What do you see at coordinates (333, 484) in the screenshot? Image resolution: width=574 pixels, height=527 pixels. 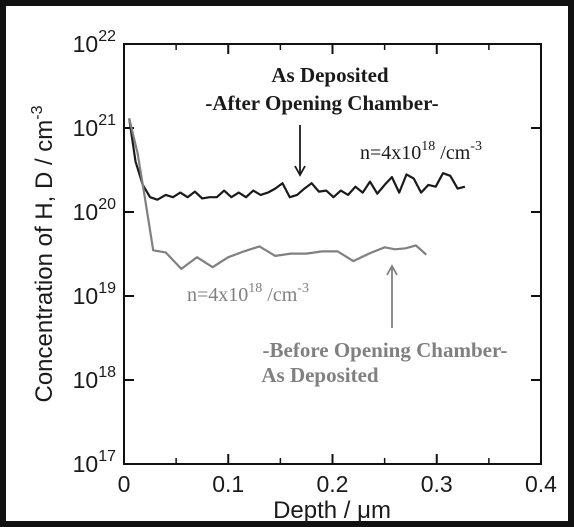 I see `x-tick-label: 0.2` at bounding box center [333, 484].